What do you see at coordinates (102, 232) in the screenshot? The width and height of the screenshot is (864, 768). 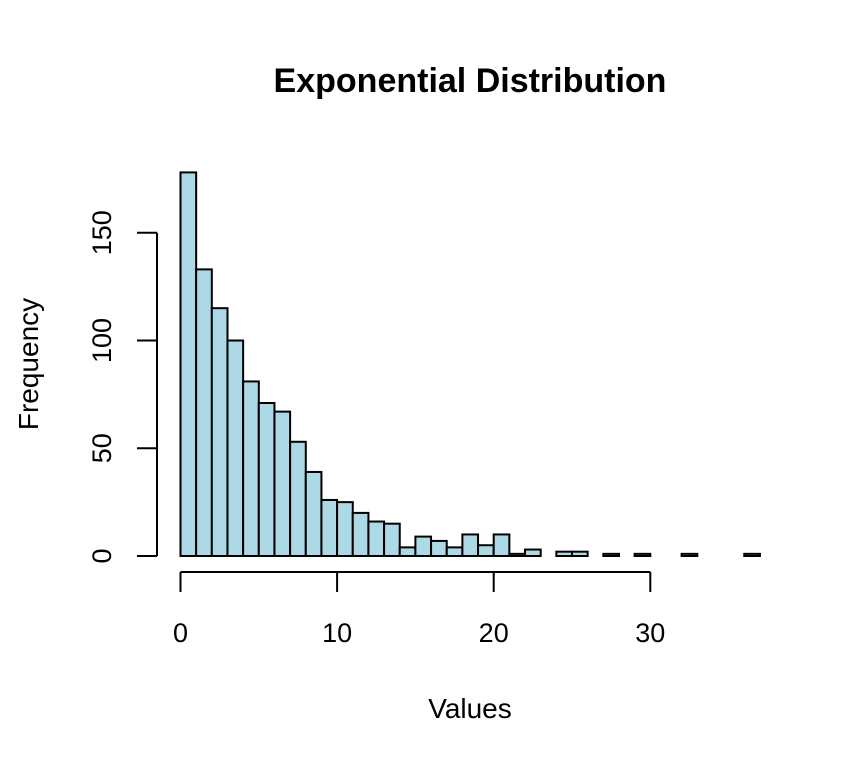 I see `y-tick-label: 150` at bounding box center [102, 232].